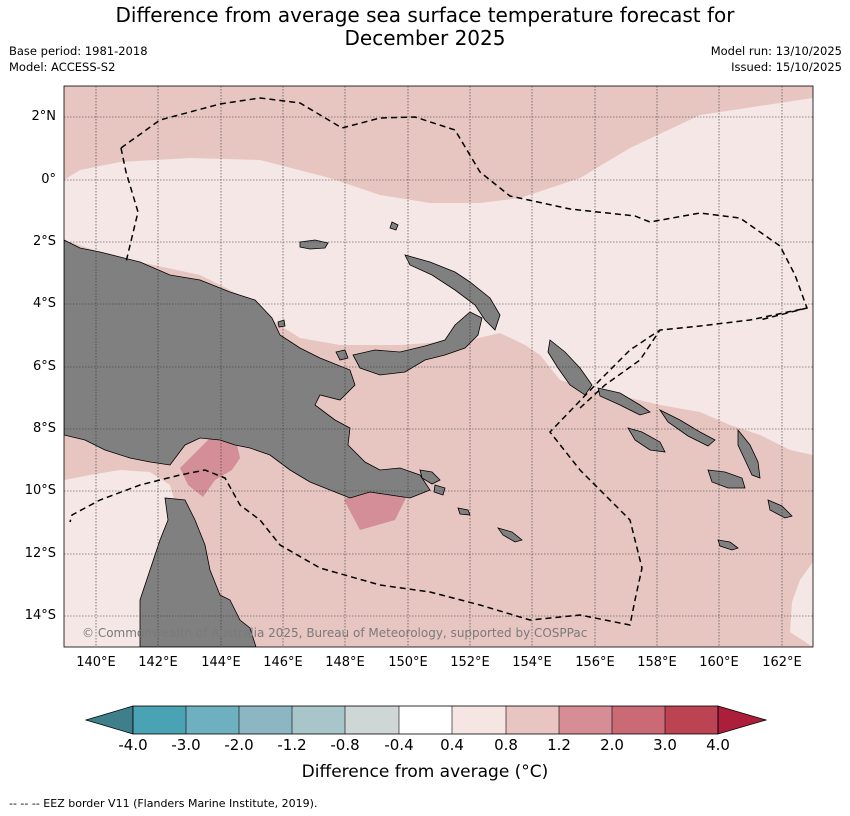 The image size is (850, 816). Describe the element at coordinates (158, 662) in the screenshot. I see `lon-label-142e: 142°E` at that location.